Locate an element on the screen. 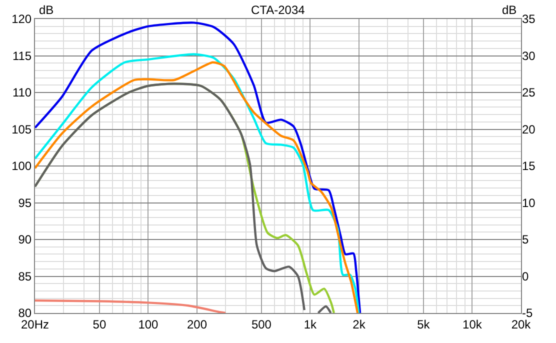 The height and width of the screenshot is (343, 556). y-tick-label: 100 is located at coordinates (22, 166).